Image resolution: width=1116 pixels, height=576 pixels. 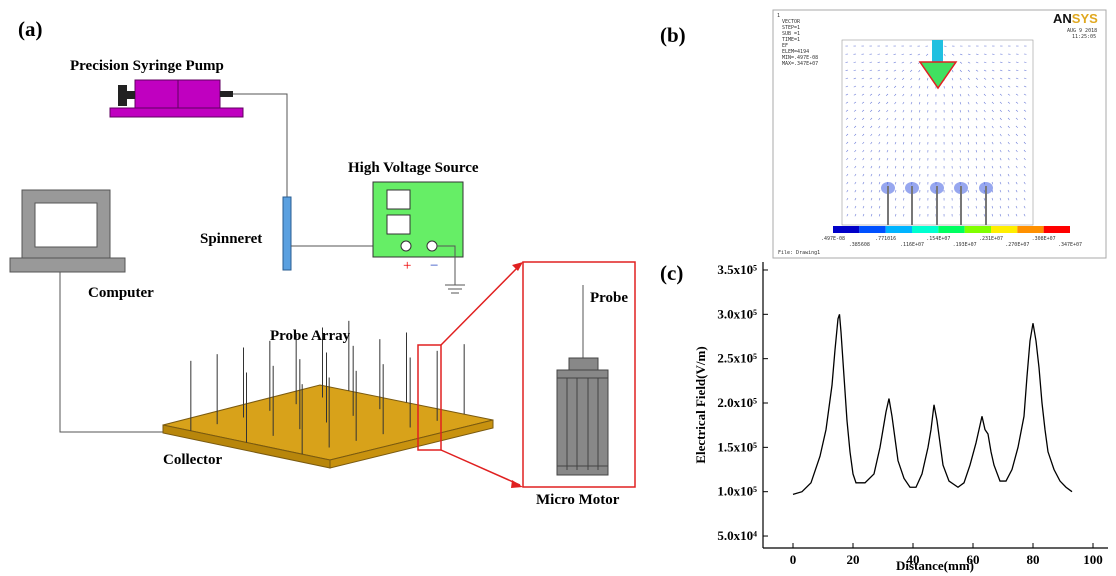 I want to click on colorbar-label: .497E-08, so click(x=833, y=239).